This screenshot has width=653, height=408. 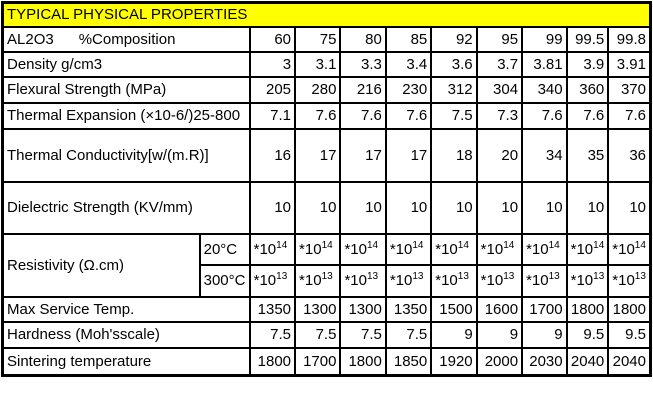 I want to click on value-cell: 20, so click(x=499, y=155).